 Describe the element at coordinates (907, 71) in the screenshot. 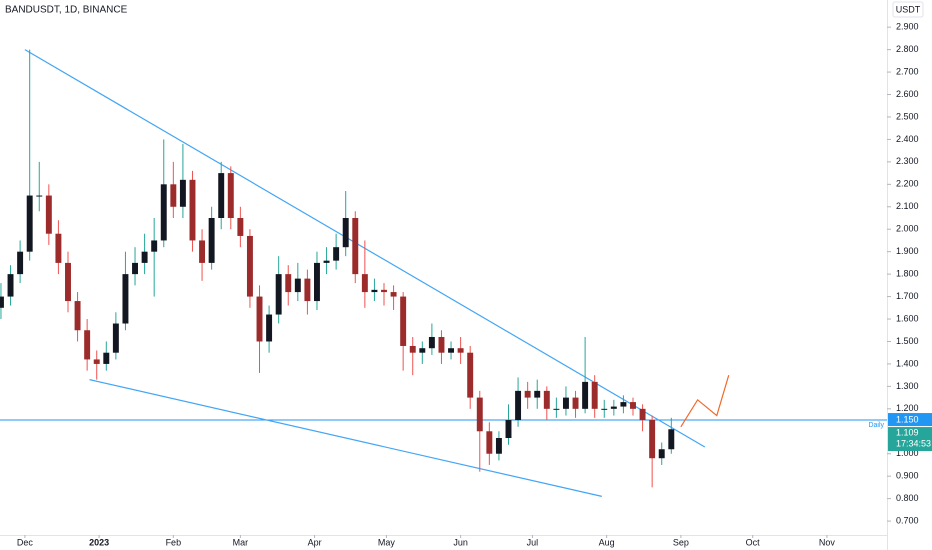

I see `y-tick-label: 2.700` at that location.